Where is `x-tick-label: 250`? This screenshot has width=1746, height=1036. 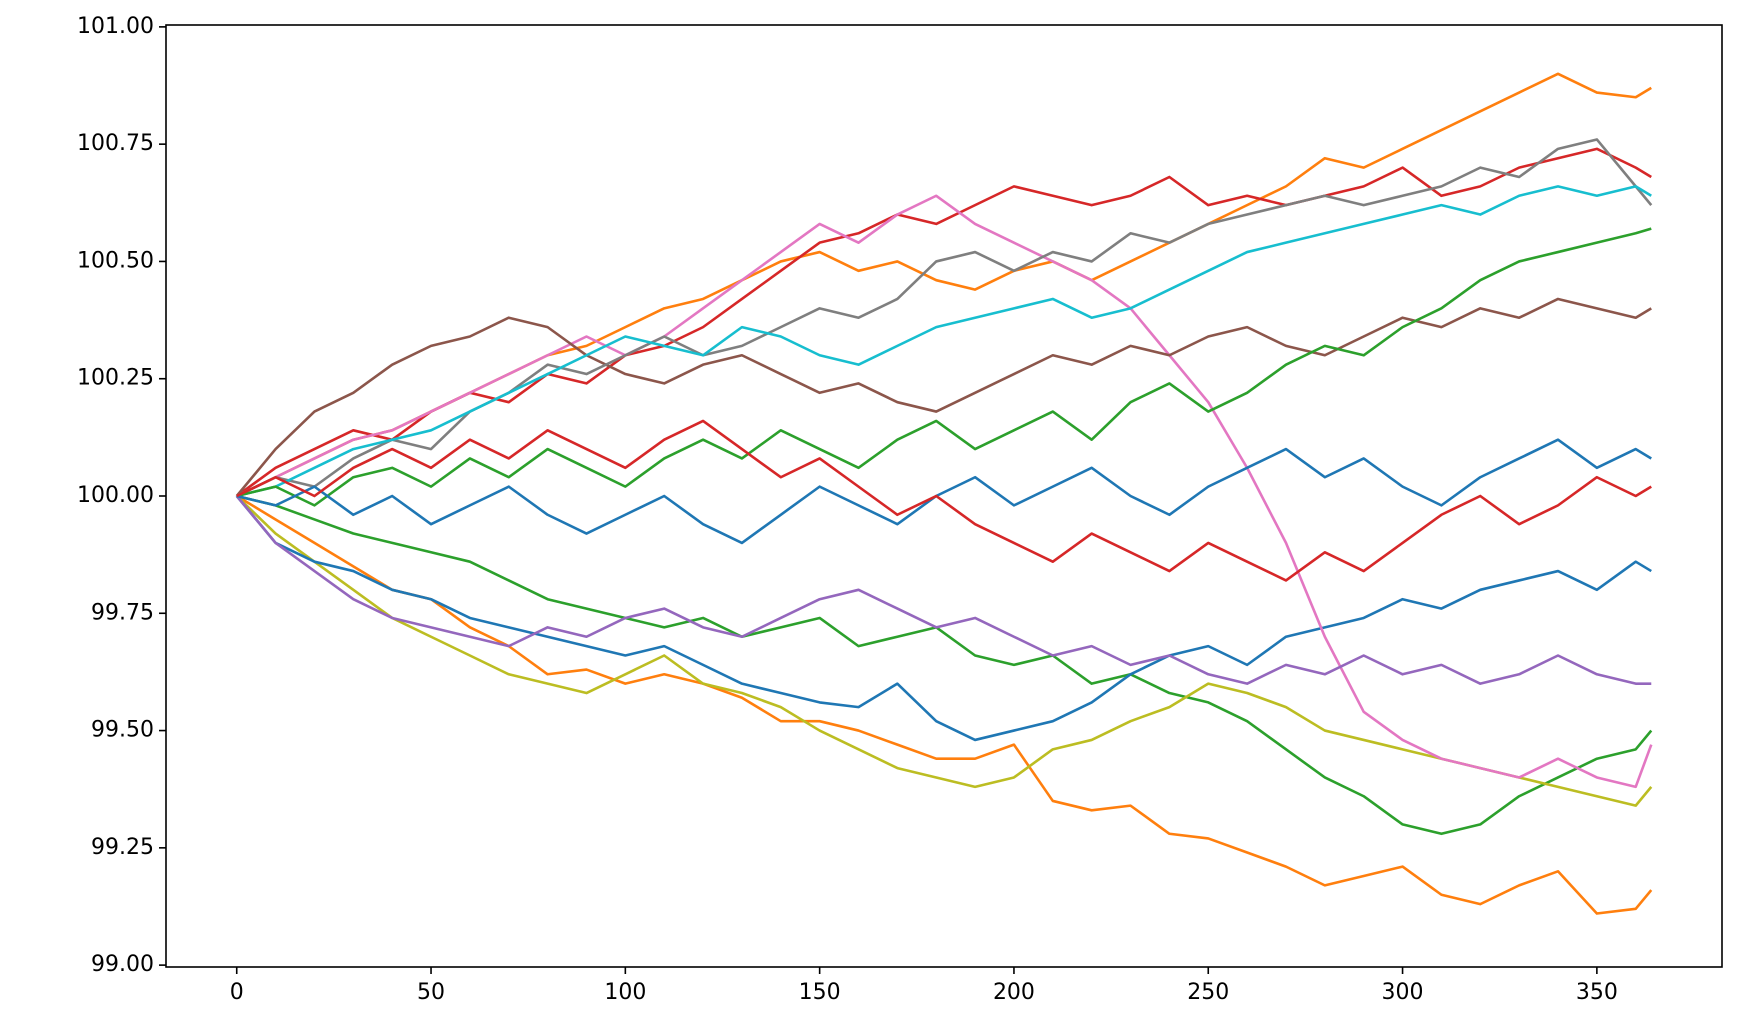 x-tick-label: 250 is located at coordinates (1208, 992).